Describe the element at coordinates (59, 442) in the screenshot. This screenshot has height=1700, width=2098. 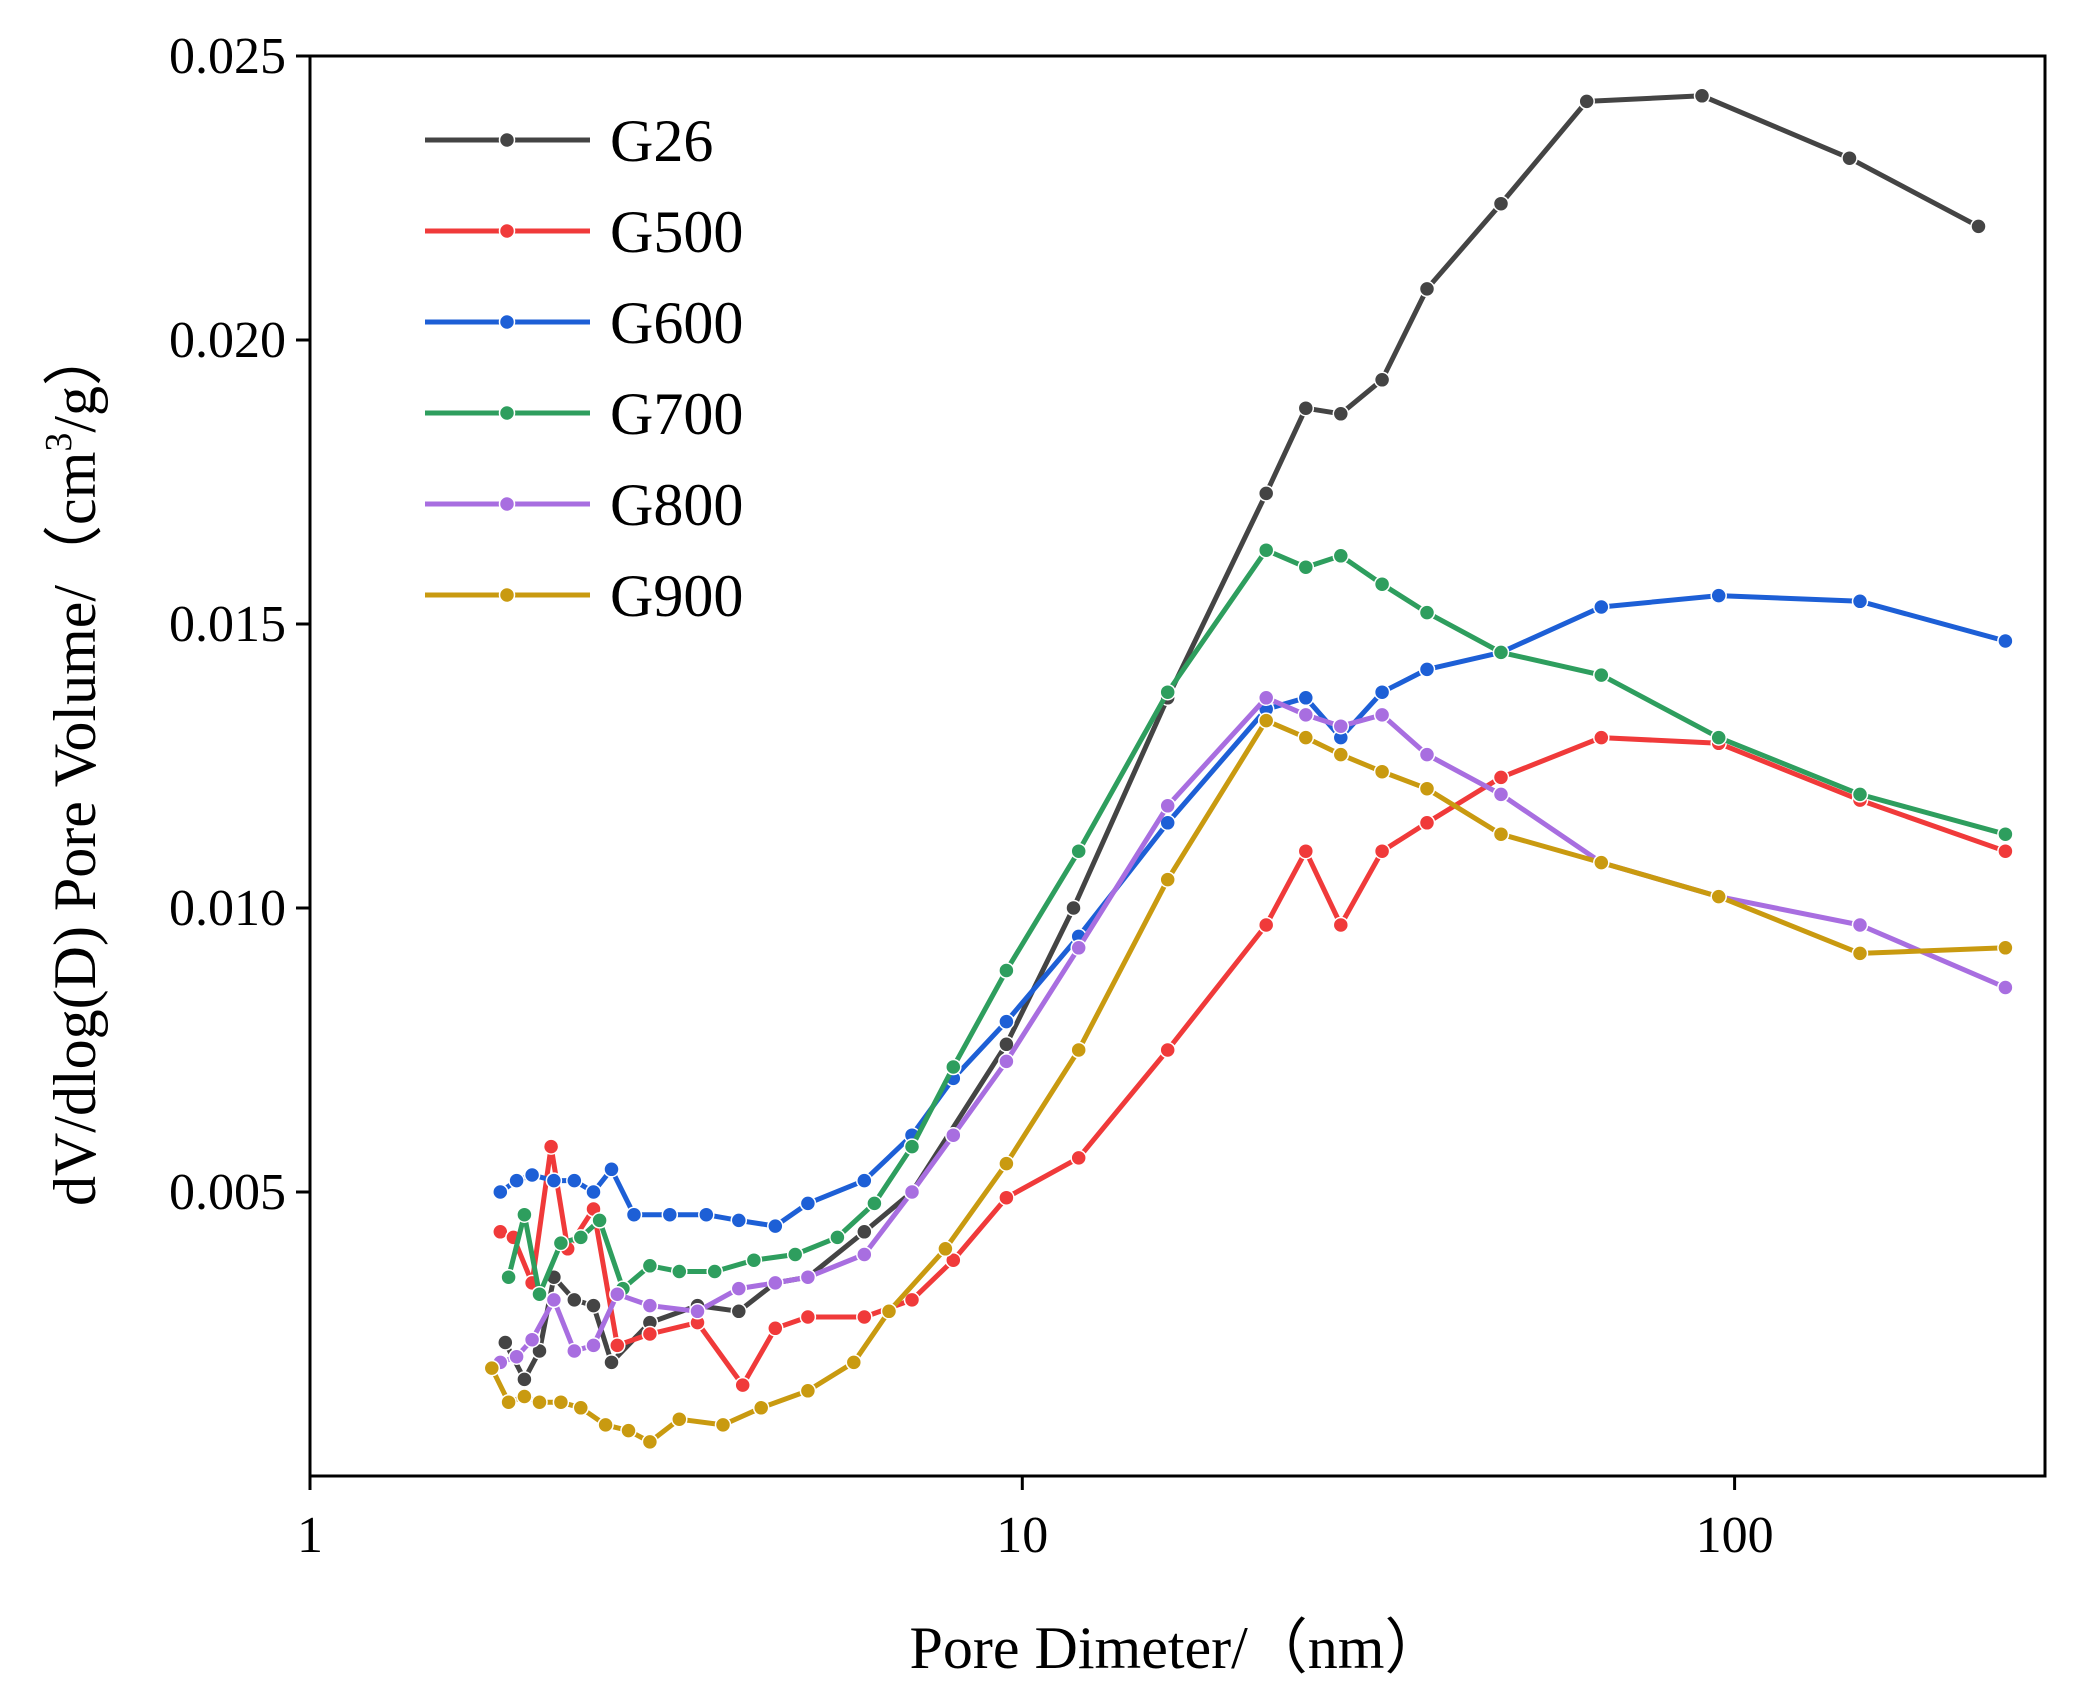
I see `y-axis-label-superscript: 3` at that location.